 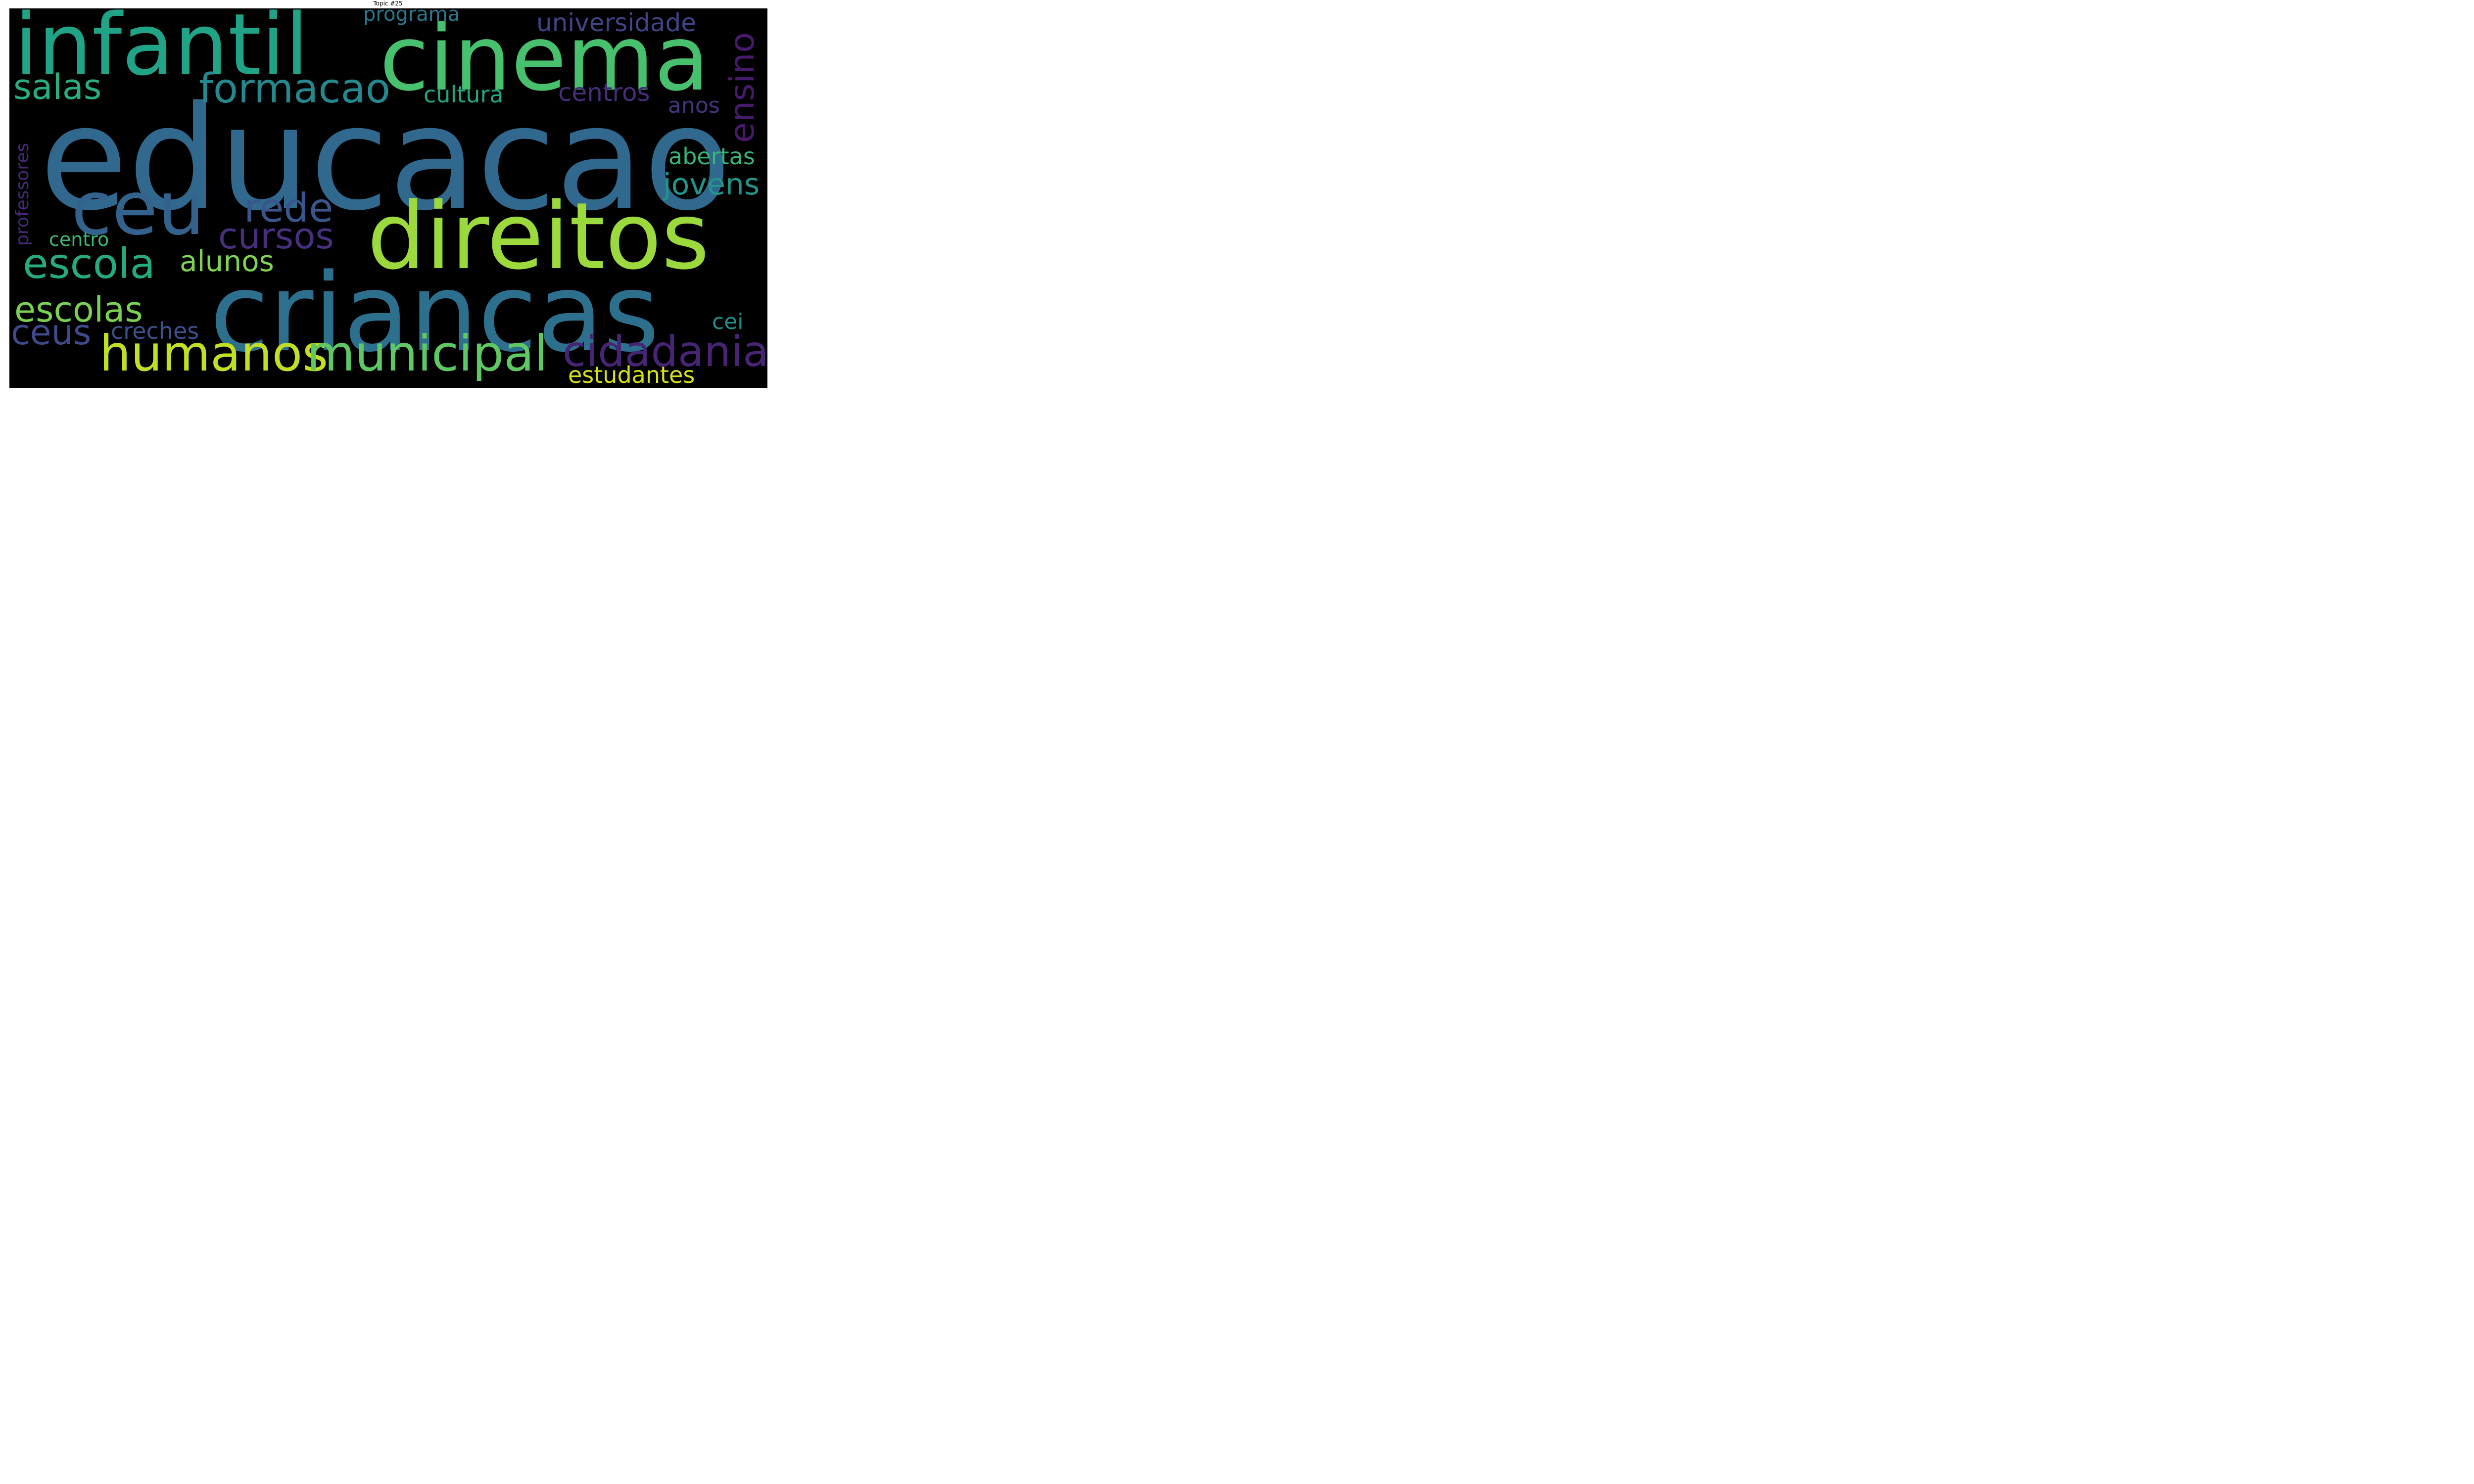 I want to click on word-humanos: humanos, so click(x=214, y=353).